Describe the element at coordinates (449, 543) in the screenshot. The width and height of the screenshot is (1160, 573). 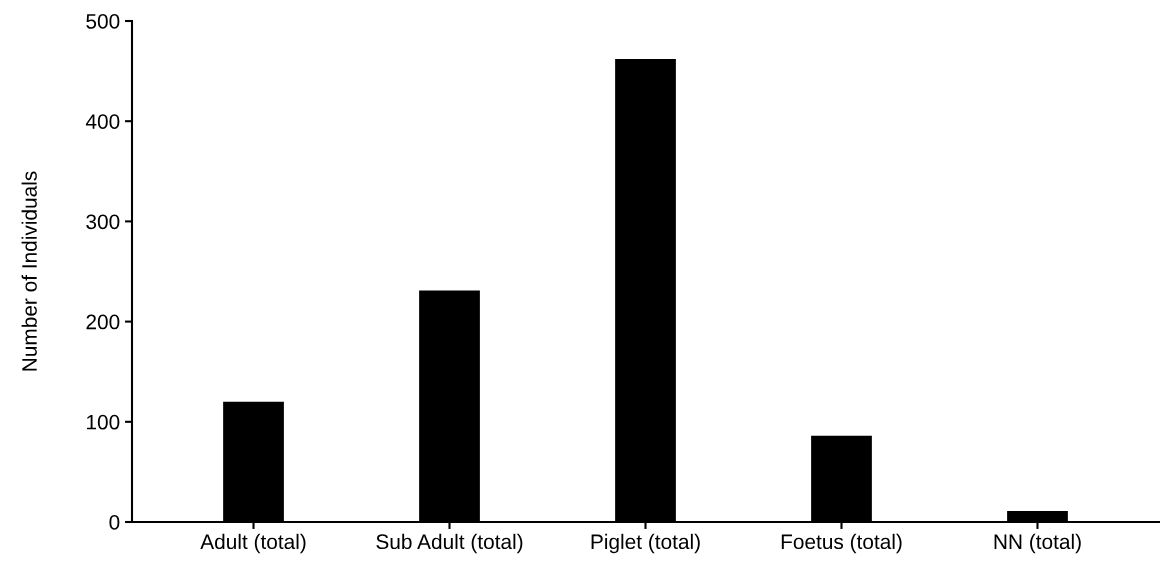
I see `x-tick-label: Sub Adult (total)` at that location.